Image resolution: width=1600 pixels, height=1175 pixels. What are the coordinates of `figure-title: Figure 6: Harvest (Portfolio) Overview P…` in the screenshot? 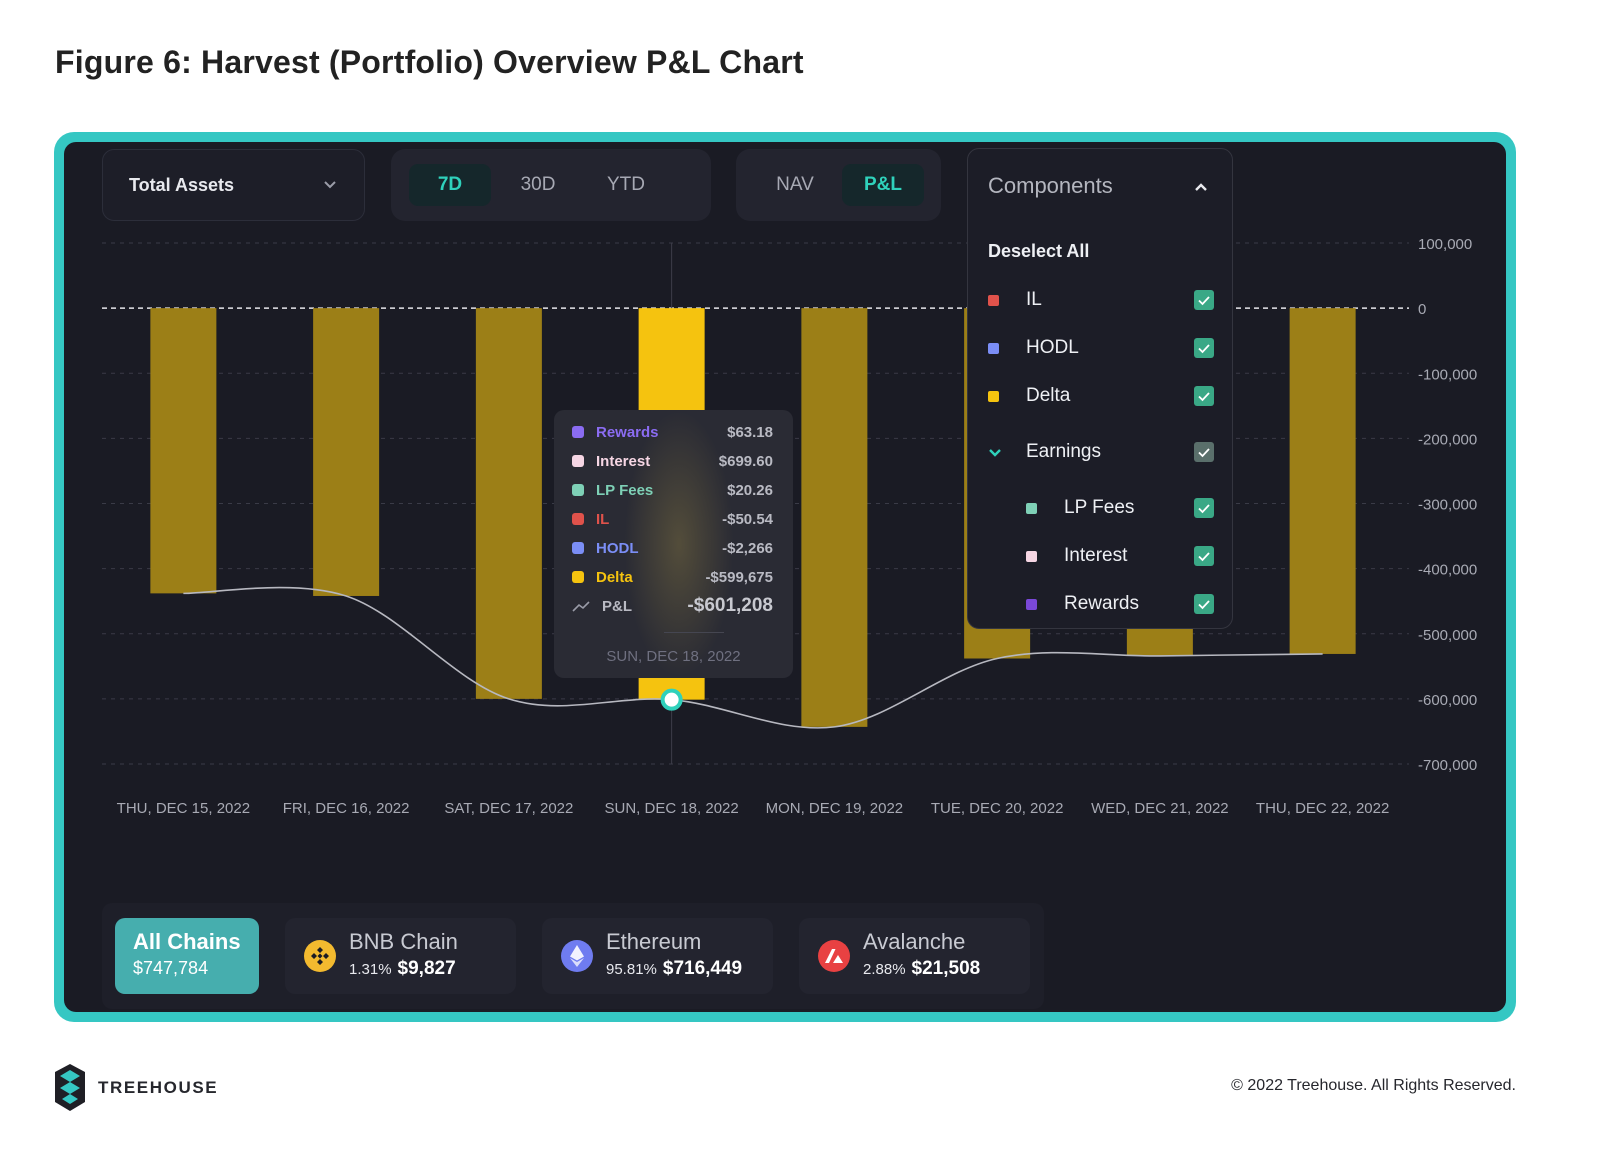 It's located at (429, 62).